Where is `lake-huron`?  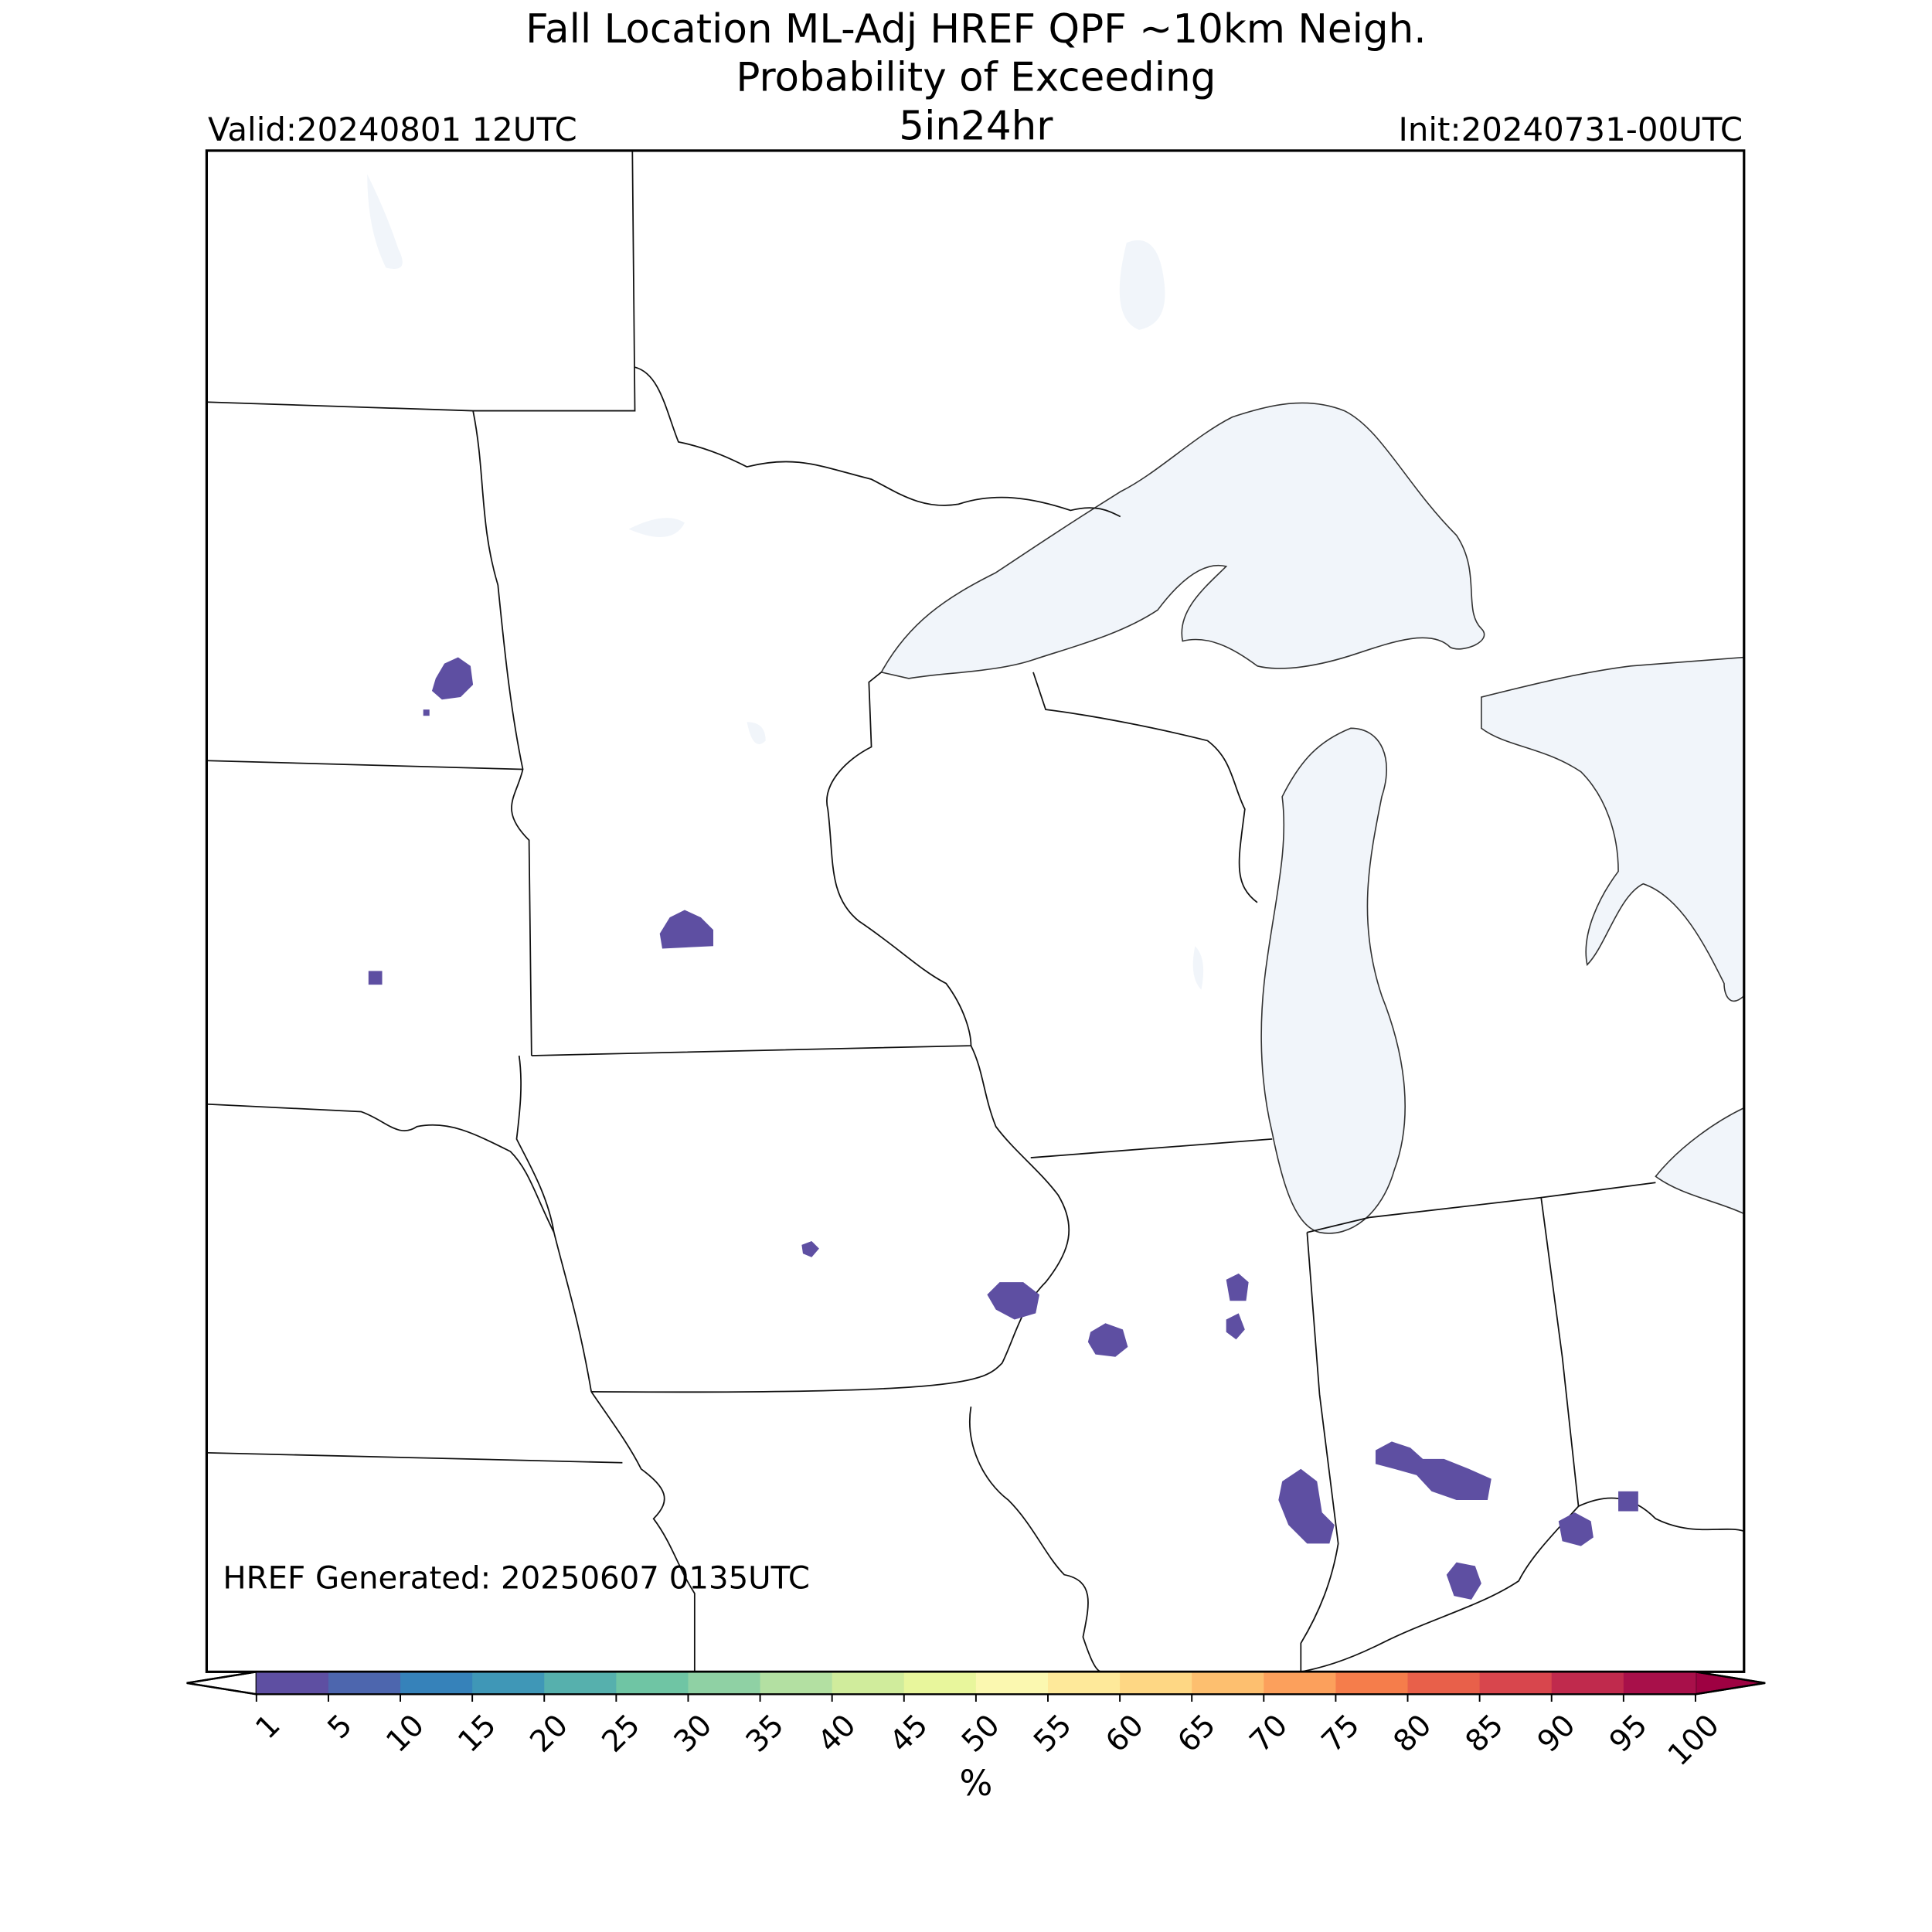 lake-huron is located at coordinates (1613, 829).